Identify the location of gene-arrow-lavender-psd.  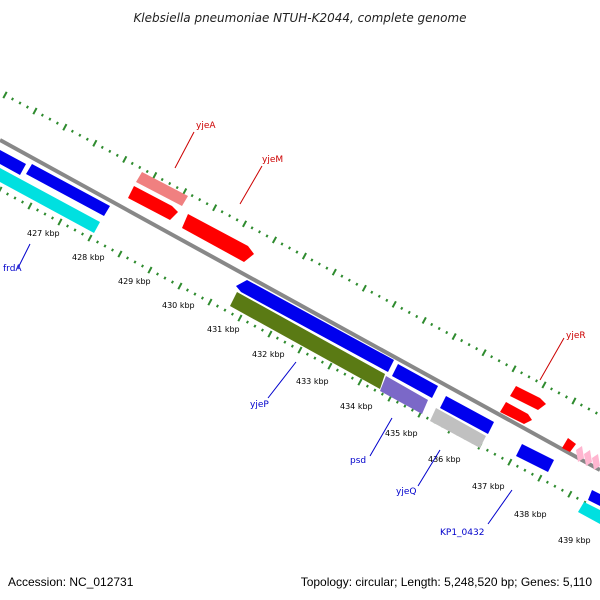
(404, 395).